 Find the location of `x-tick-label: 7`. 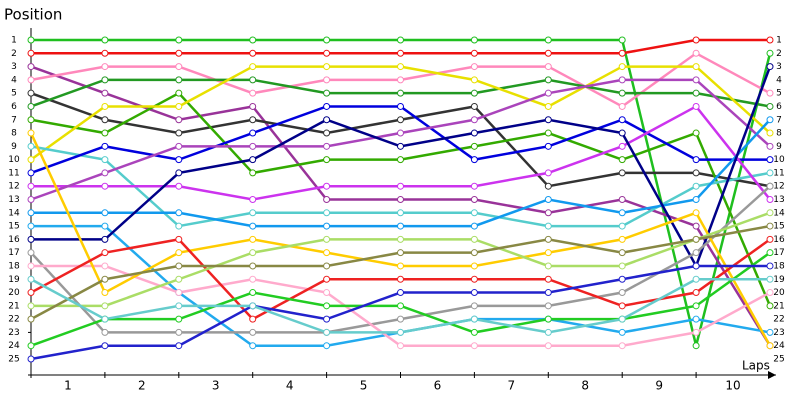

x-tick-label: 7 is located at coordinates (512, 386).